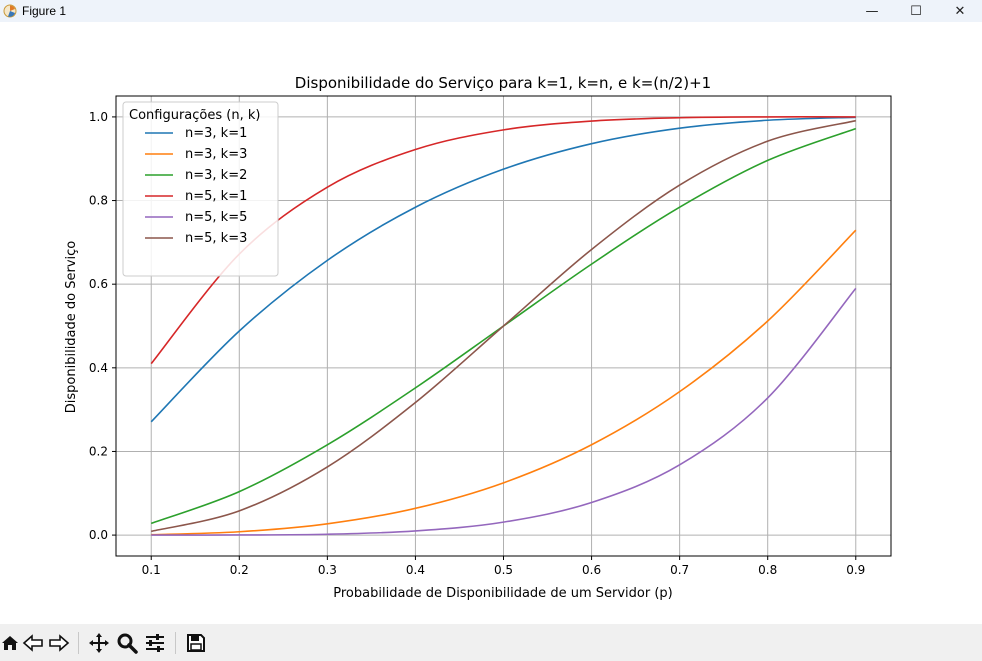 This screenshot has width=982, height=661. Describe the element at coordinates (216, 217) in the screenshot. I see `legend-label: n=5, k=5` at that location.